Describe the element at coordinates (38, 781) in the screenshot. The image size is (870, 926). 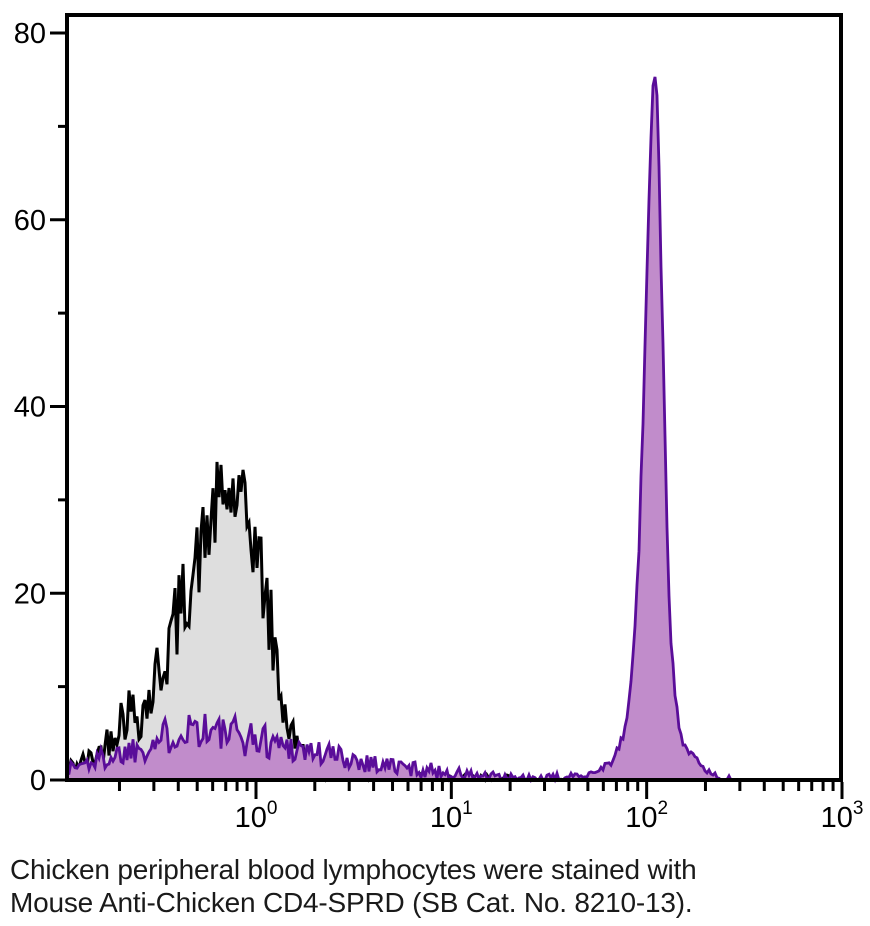
I see `y-tick-label-0: 0` at that location.